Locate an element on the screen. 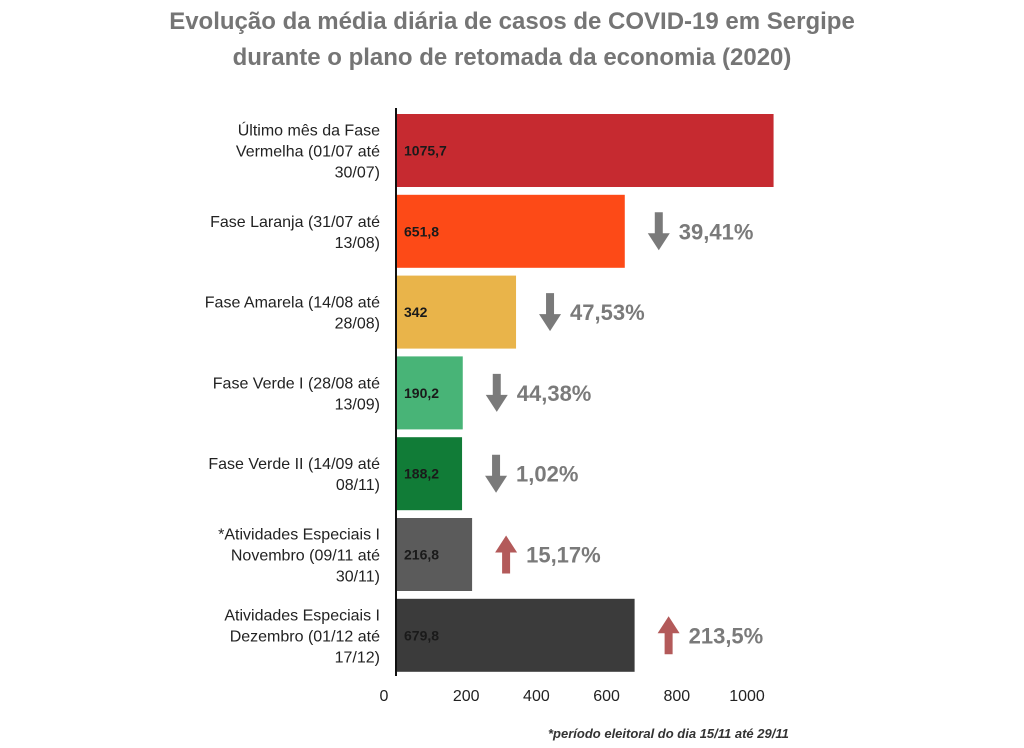 Image resolution: width=1024 pixels, height=748 pixels. x-tick-label-600: 600 is located at coordinates (606, 696).